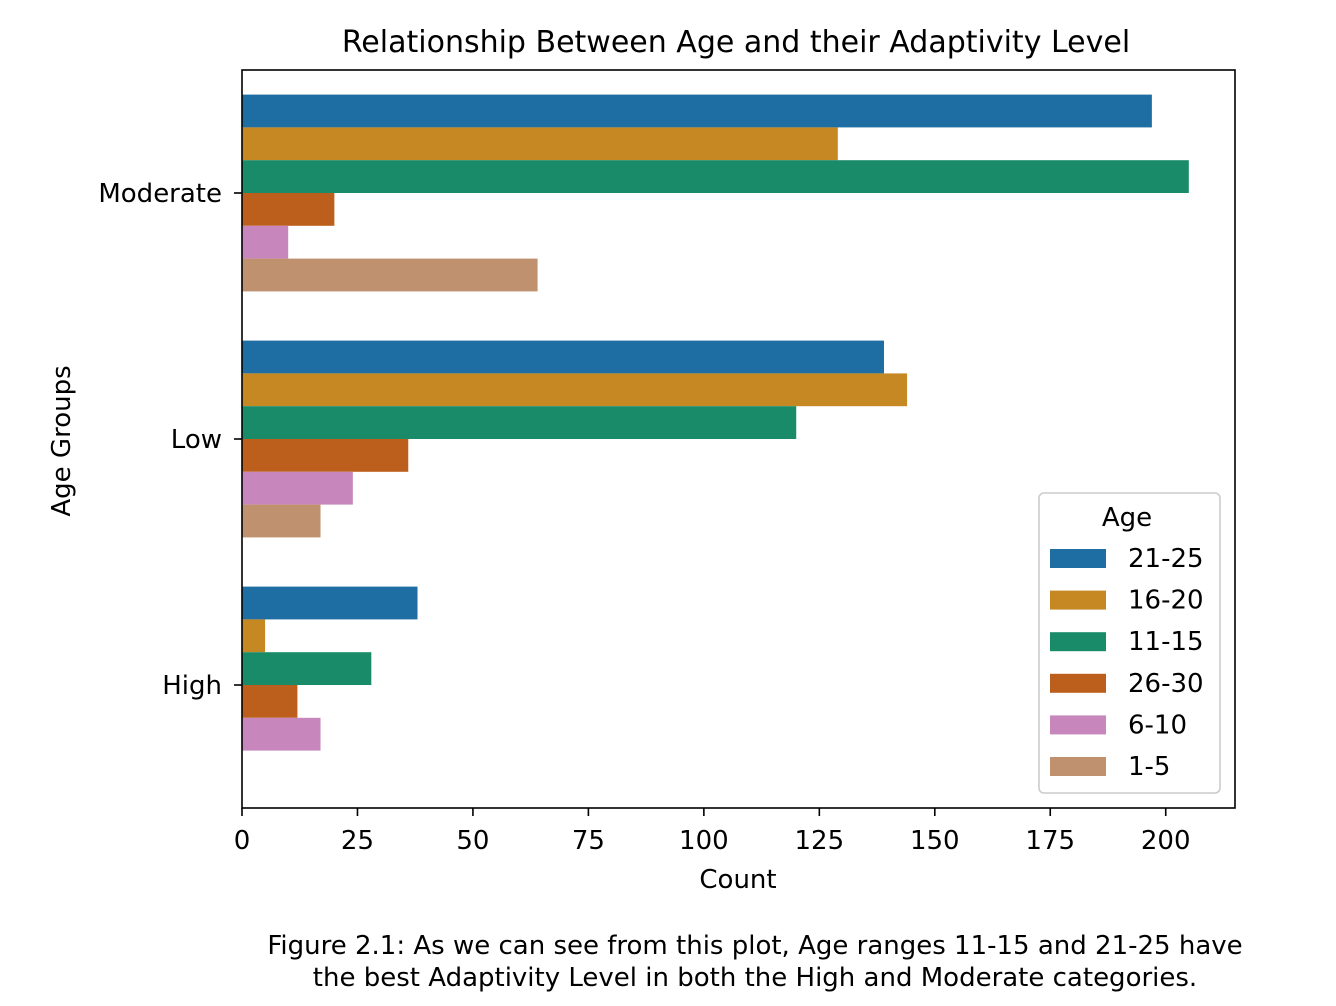 This screenshot has width=1336, height=1006. I want to click on x-tick-label-50: 50, so click(472, 841).